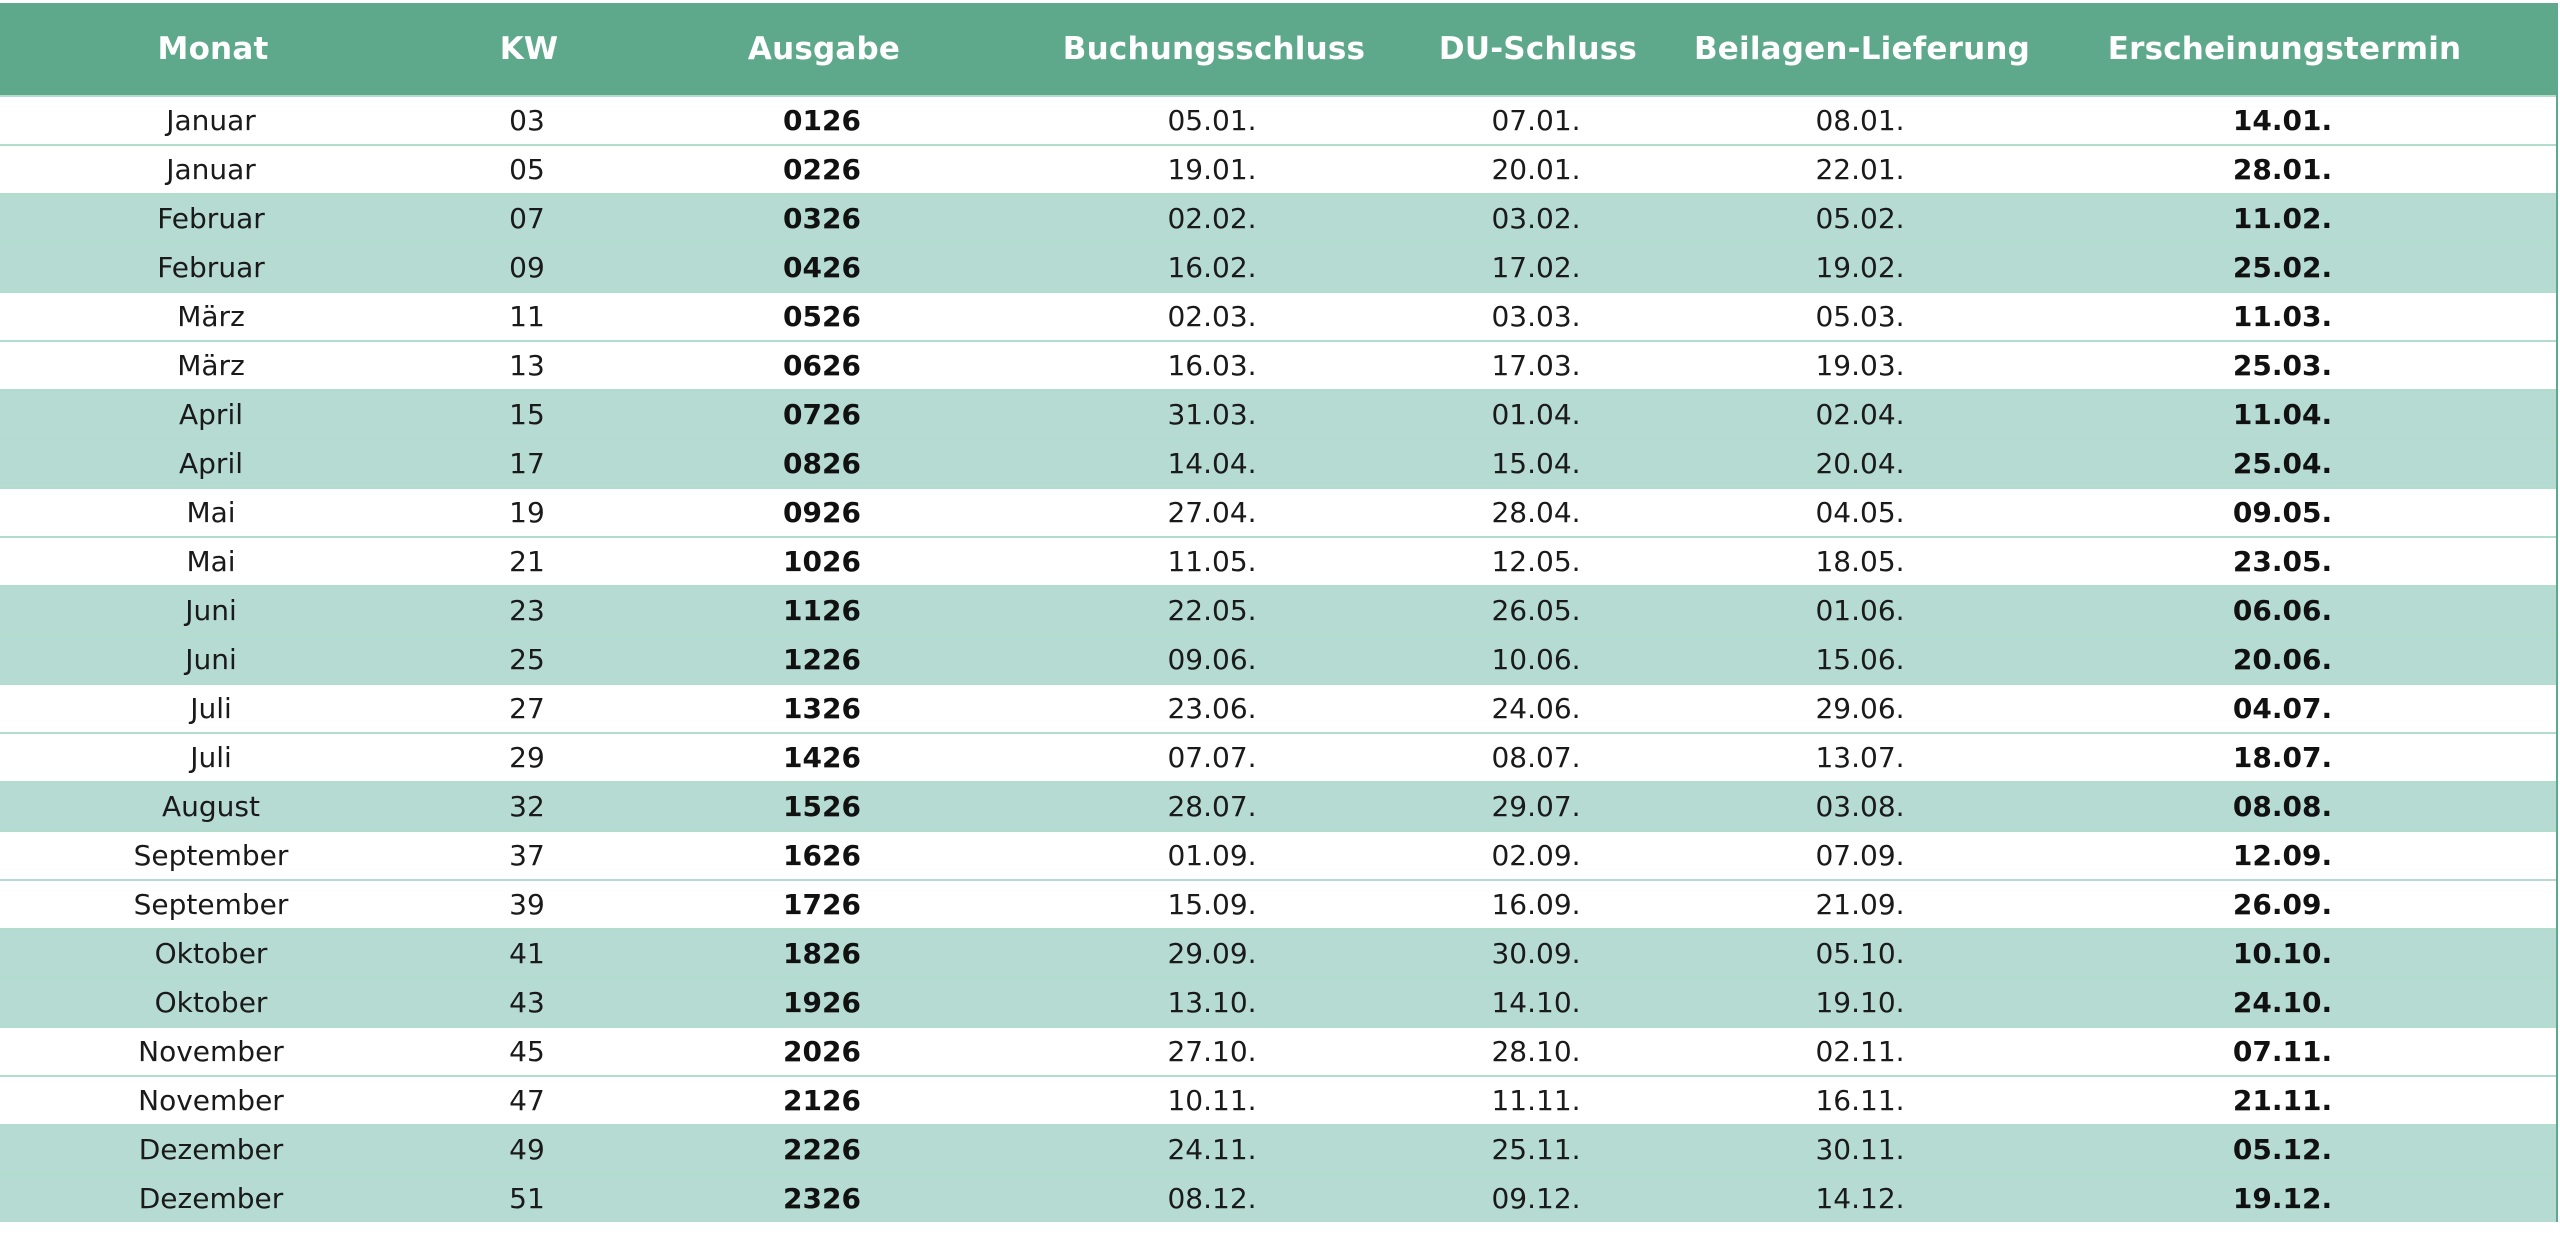 The image size is (2560, 1233). I want to click on cell-buchungsschluss: 16.03., so click(1212, 365).